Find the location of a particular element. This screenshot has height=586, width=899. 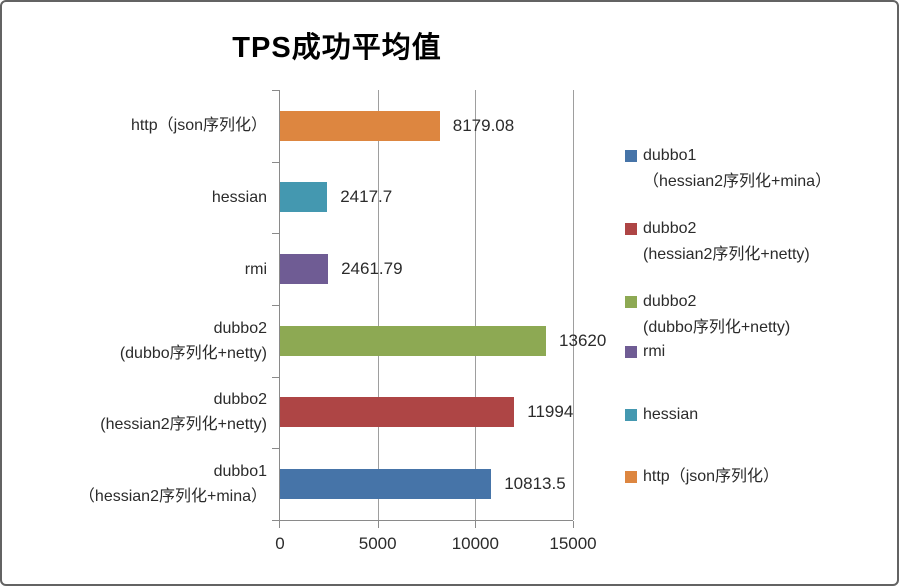

legend-item-dubbo2-dubbo-netty: dubbo2 (dubbo序列化+netty) is located at coordinates (707, 315).